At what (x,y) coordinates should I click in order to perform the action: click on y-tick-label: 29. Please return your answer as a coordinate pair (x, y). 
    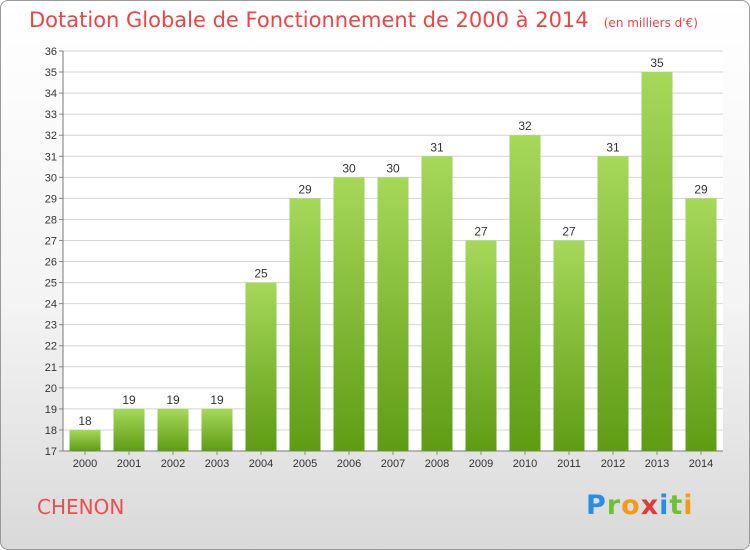
    Looking at the image, I should click on (51, 199).